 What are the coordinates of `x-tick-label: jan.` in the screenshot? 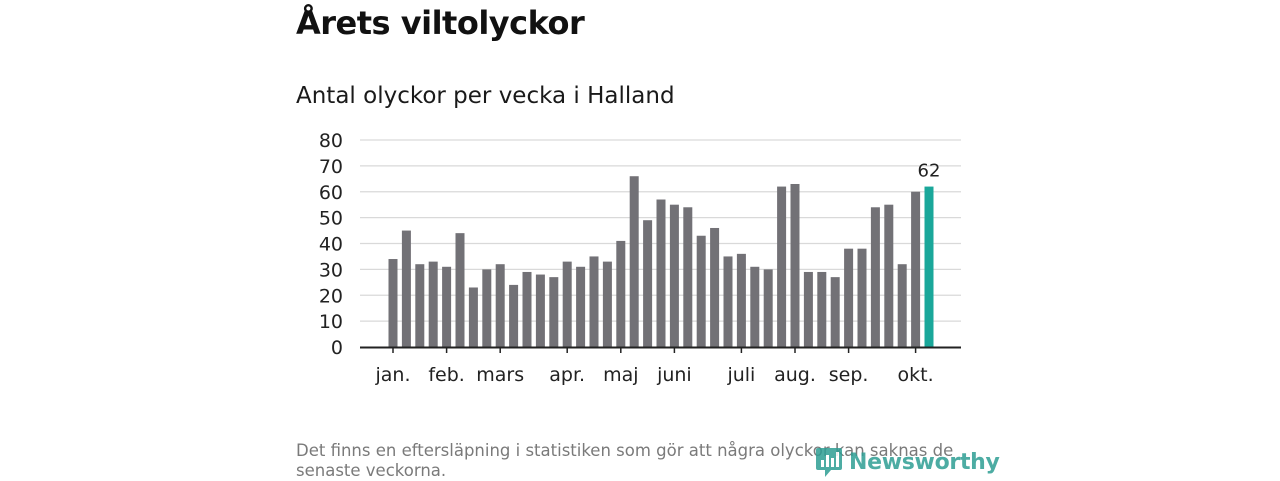 It's located at (392, 375).